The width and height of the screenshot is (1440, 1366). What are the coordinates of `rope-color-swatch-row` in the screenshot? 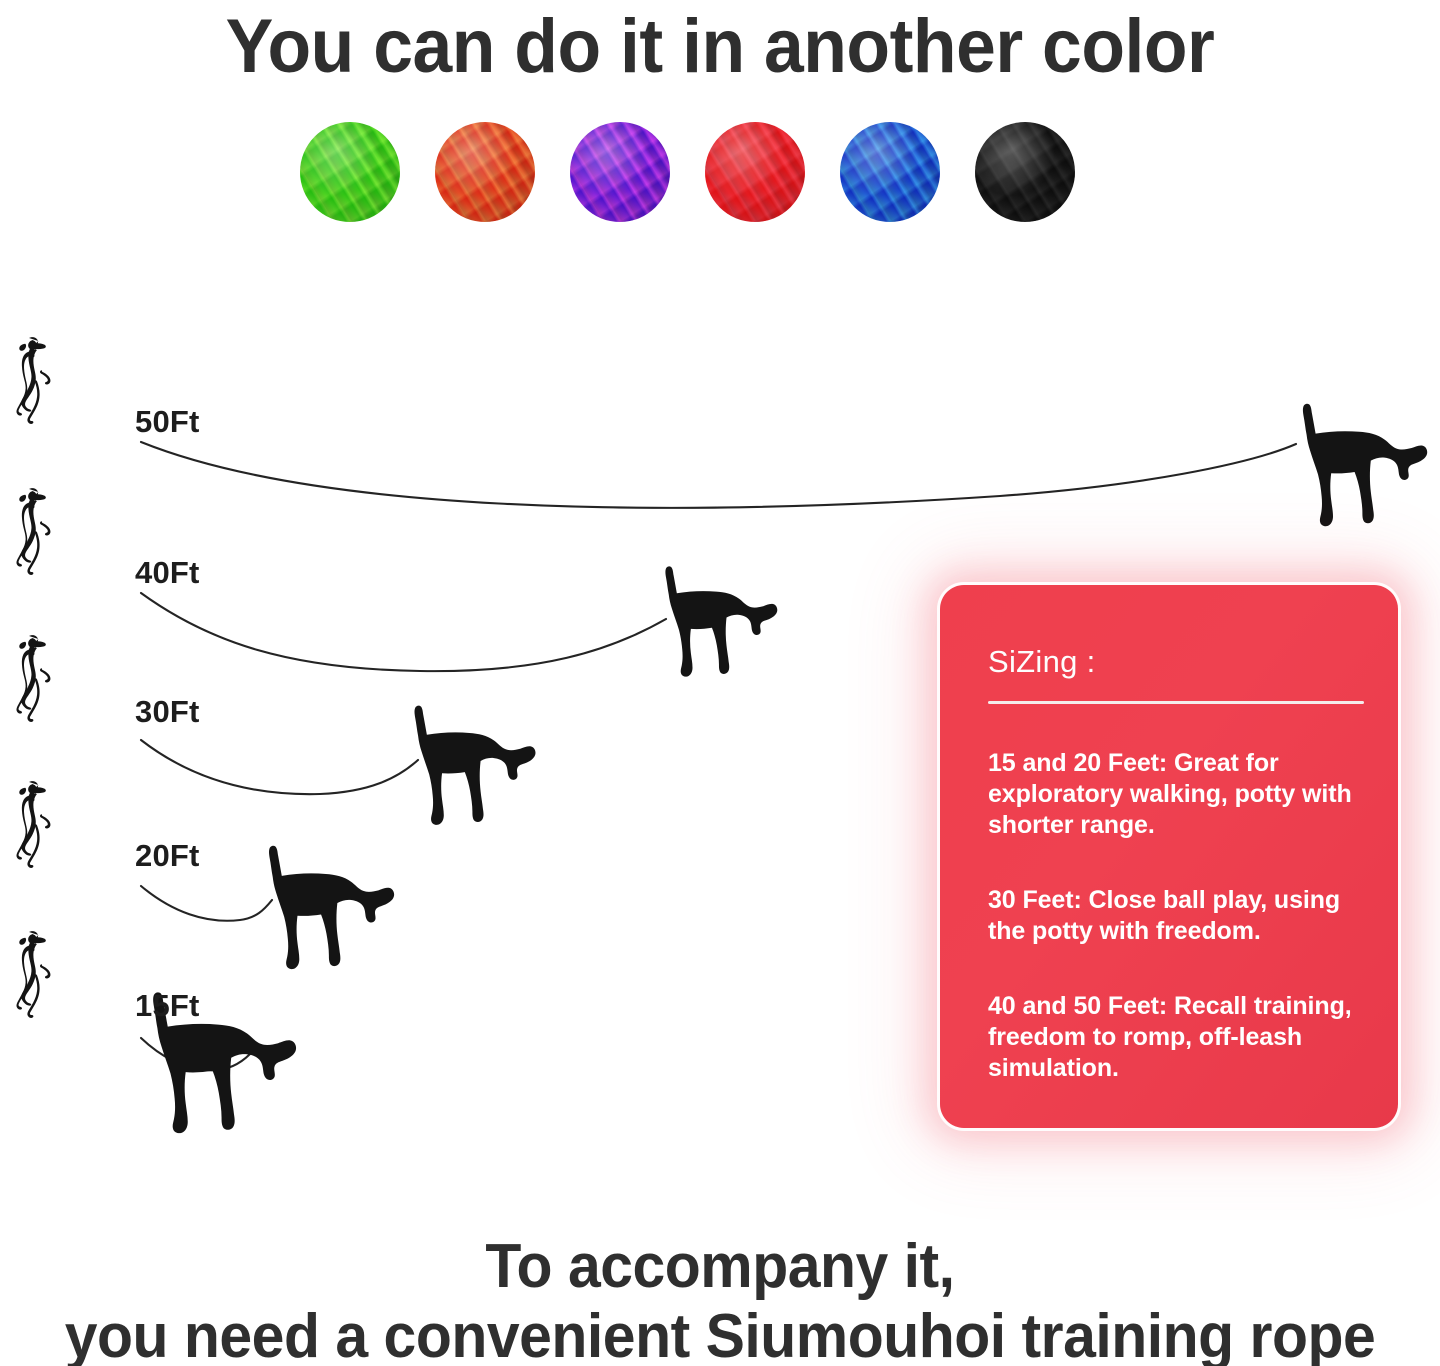 It's located at (720, 174).